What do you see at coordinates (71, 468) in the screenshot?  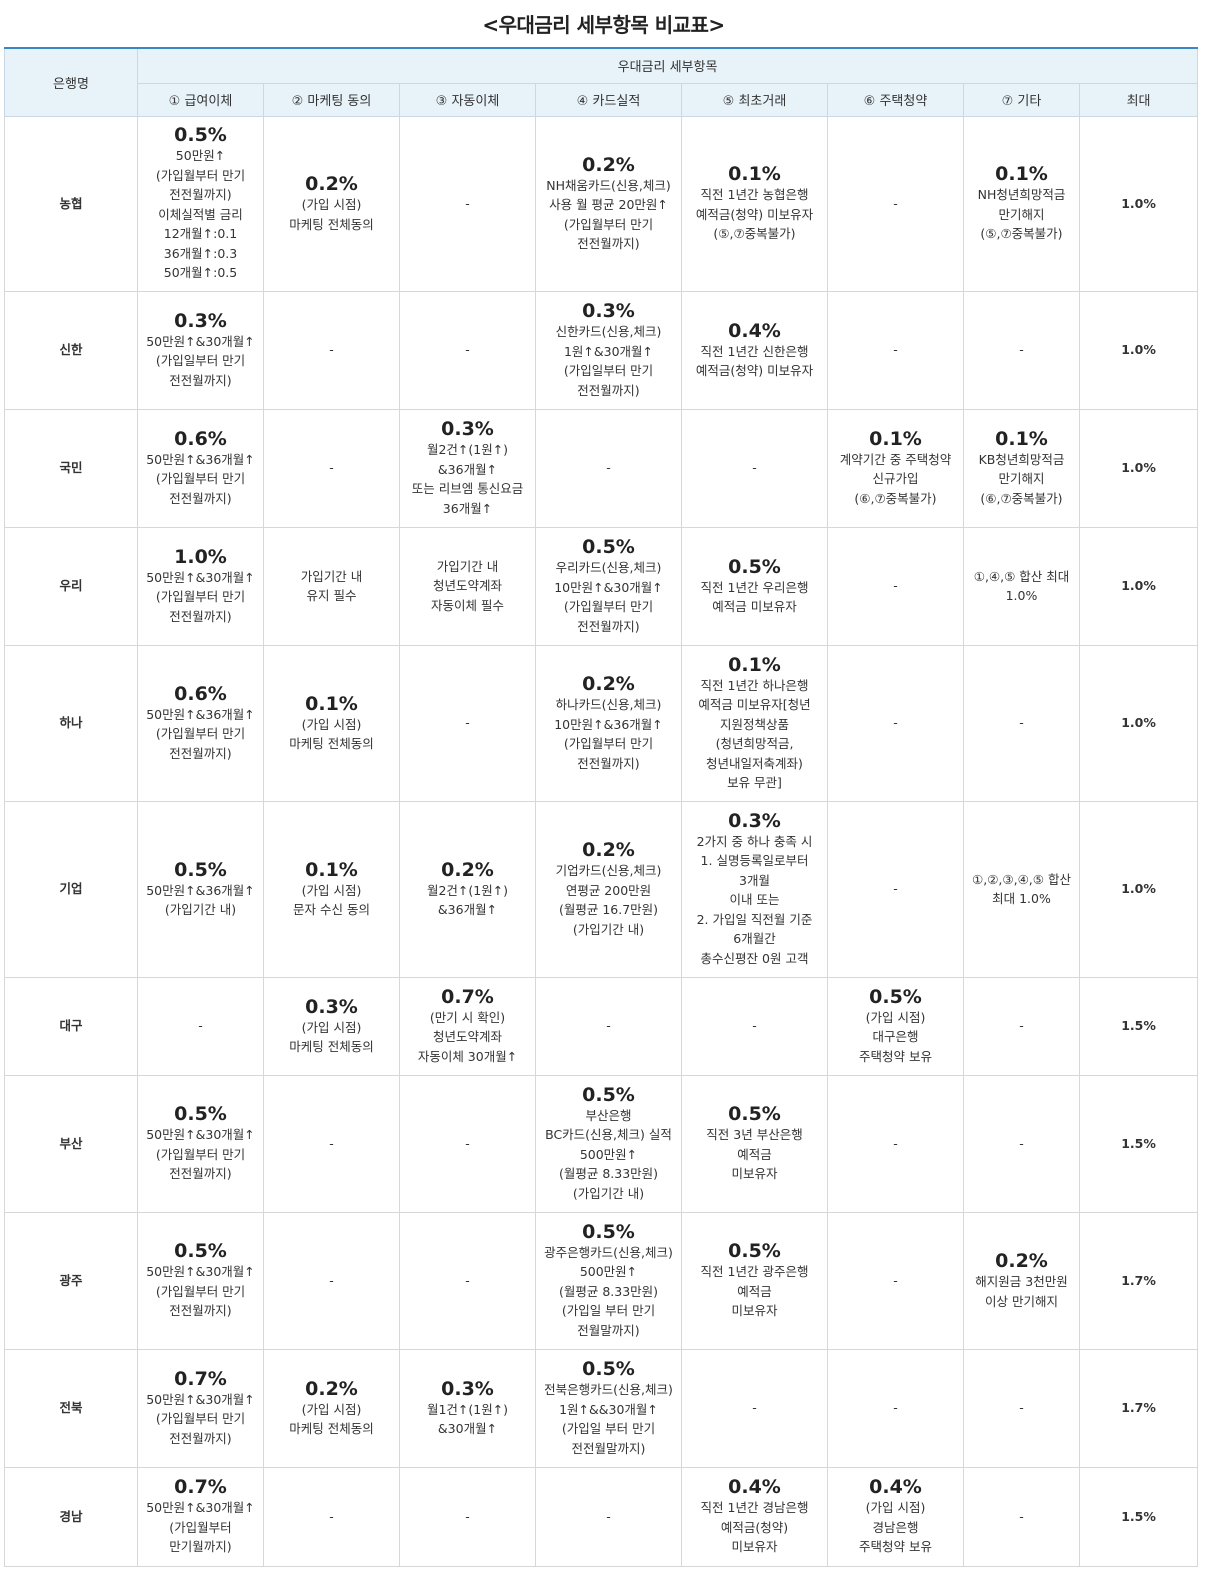 I see `bank-name-cell: 국민` at bounding box center [71, 468].